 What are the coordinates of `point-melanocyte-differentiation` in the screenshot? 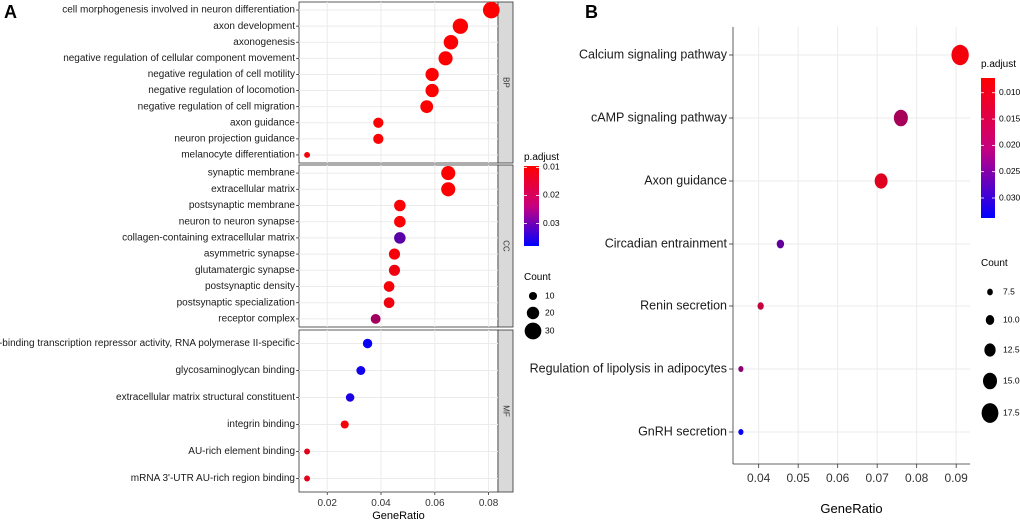 It's located at (307, 154).